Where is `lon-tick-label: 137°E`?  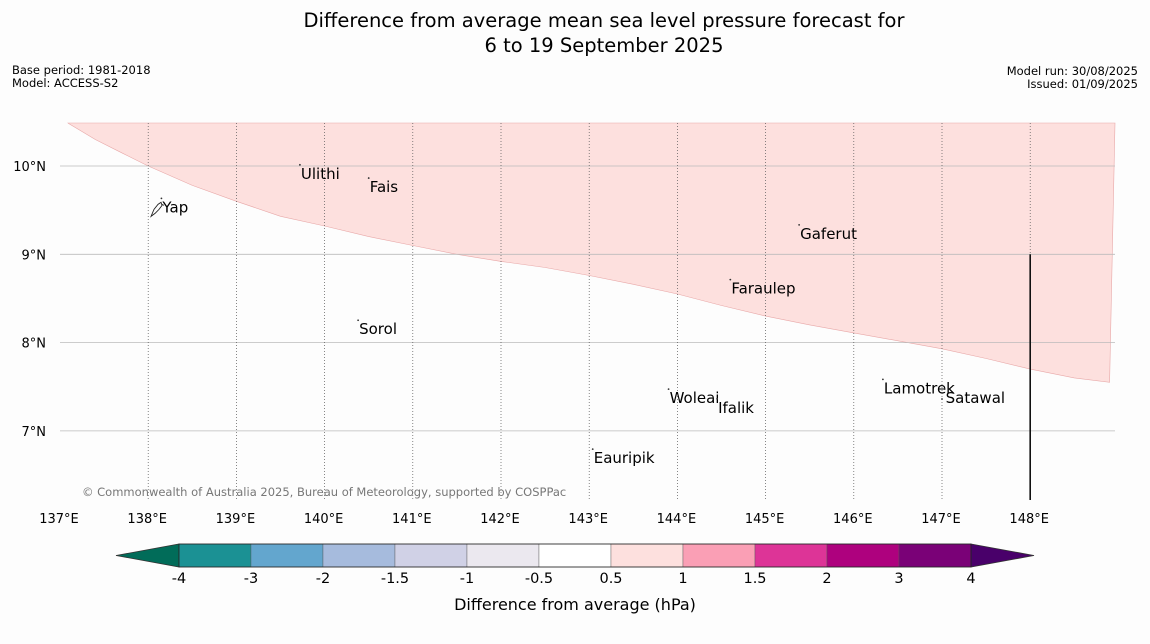 lon-tick-label: 137°E is located at coordinates (59, 519).